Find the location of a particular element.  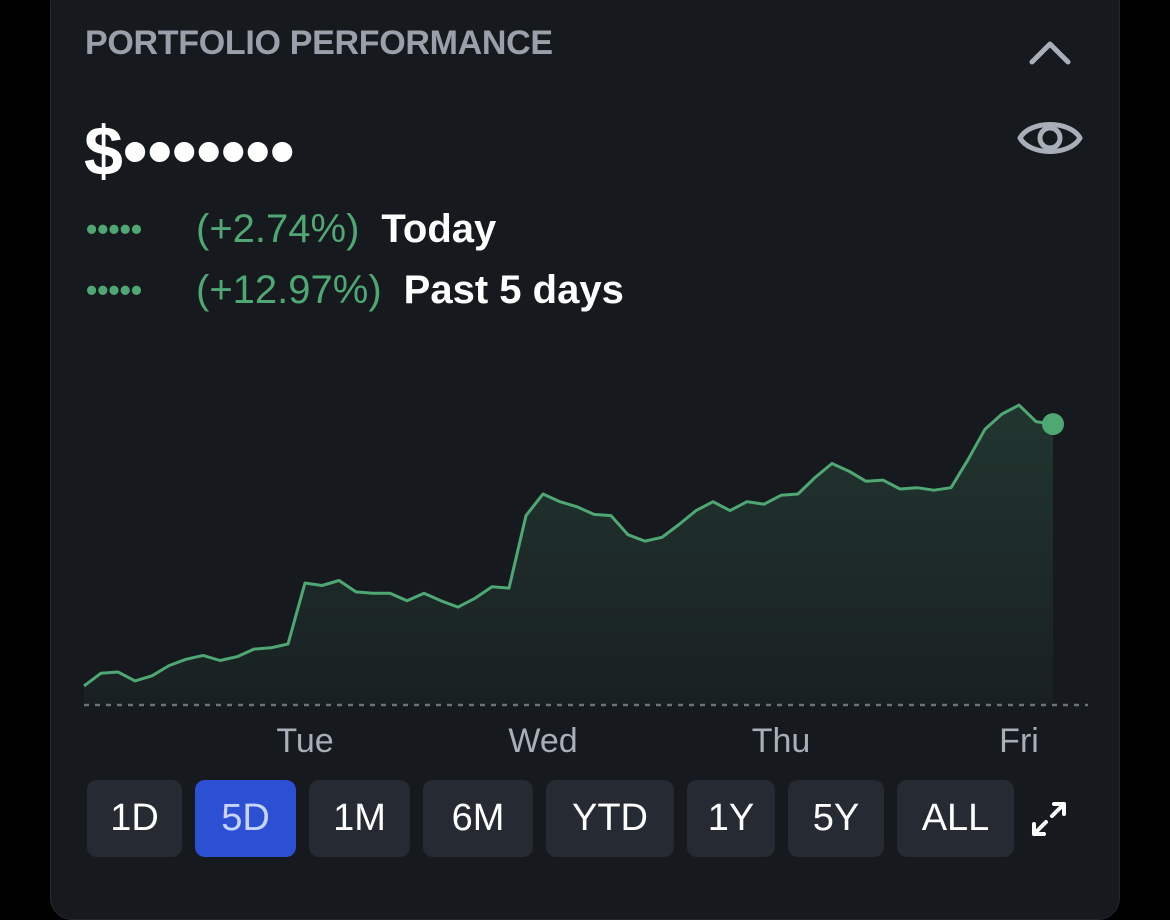

x-tick-label: Thu is located at coordinates (781, 741).